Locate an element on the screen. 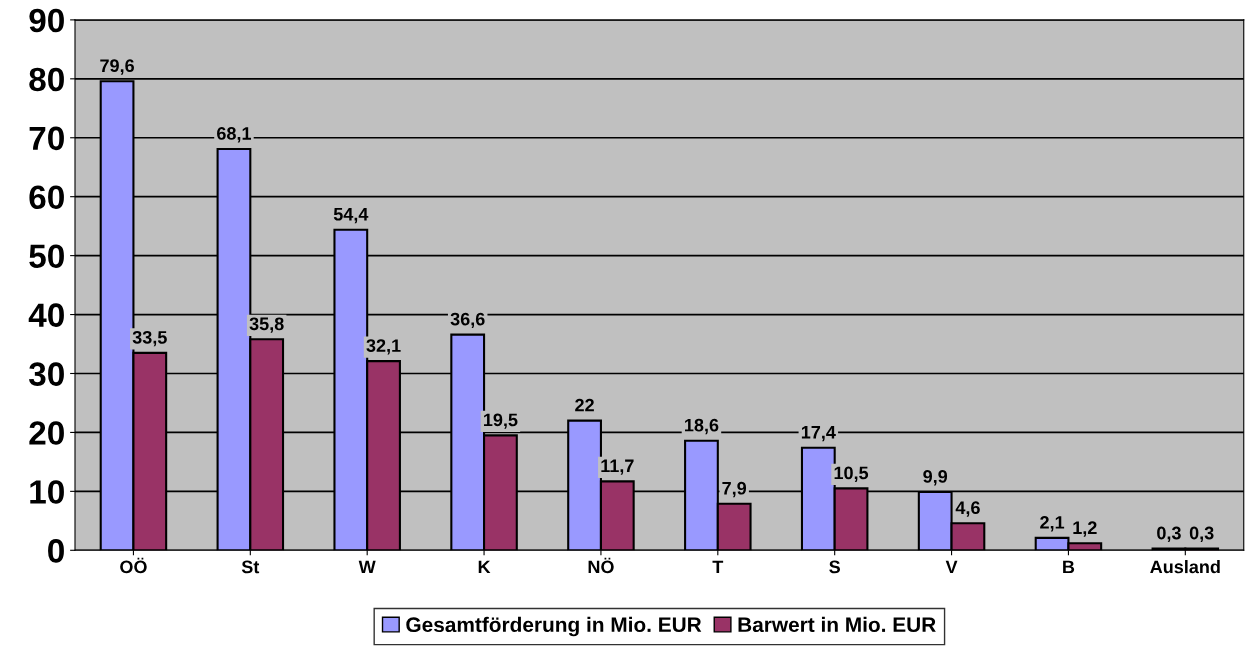 This screenshot has width=1250, height=663. x-tick-label: OÖ is located at coordinates (133, 565).